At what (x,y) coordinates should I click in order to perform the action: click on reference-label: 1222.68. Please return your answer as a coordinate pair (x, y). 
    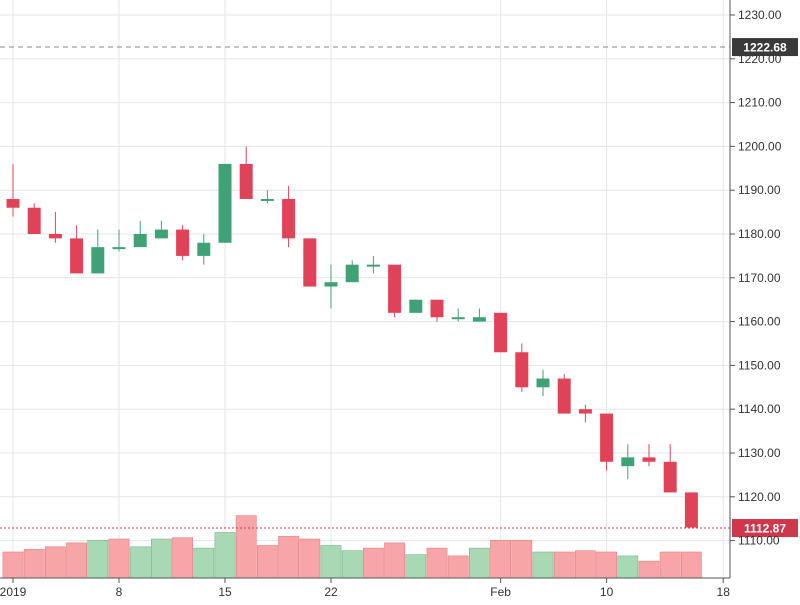
    Looking at the image, I should click on (765, 48).